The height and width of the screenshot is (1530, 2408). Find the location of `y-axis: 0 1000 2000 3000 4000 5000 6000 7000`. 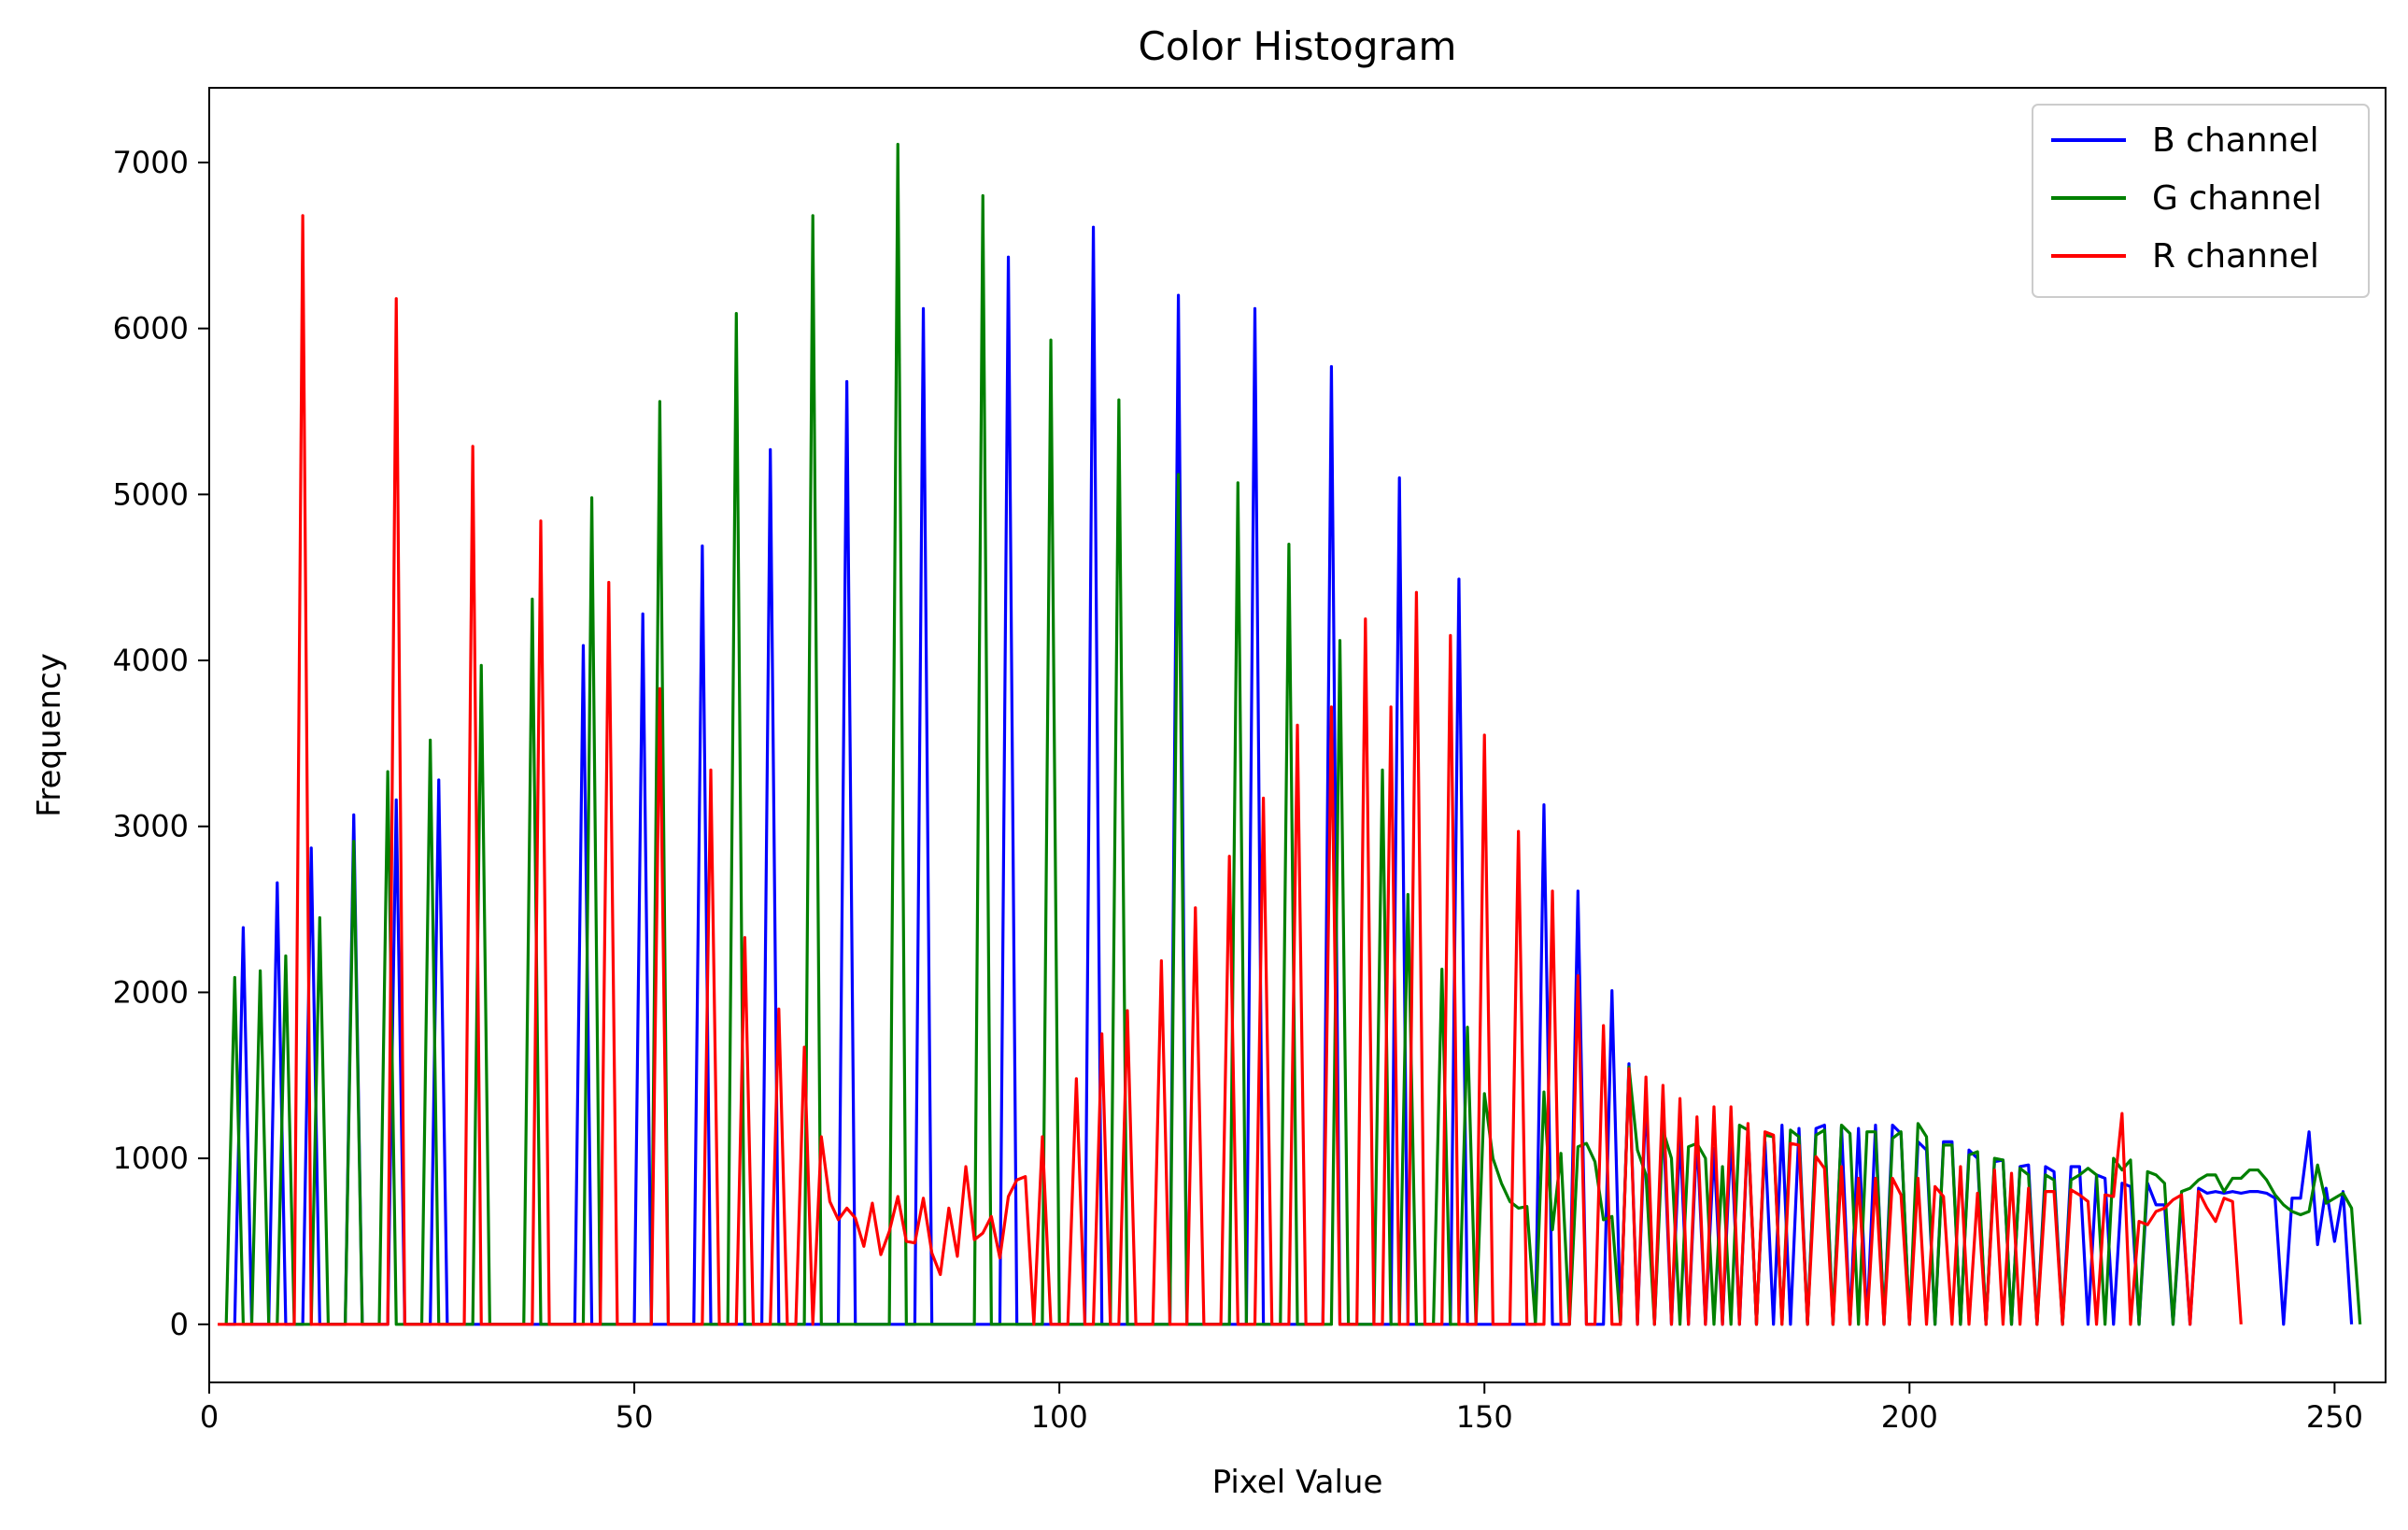

y-axis: 0 1000 2000 3000 4000 5000 6000 7000 is located at coordinates (161, 743).